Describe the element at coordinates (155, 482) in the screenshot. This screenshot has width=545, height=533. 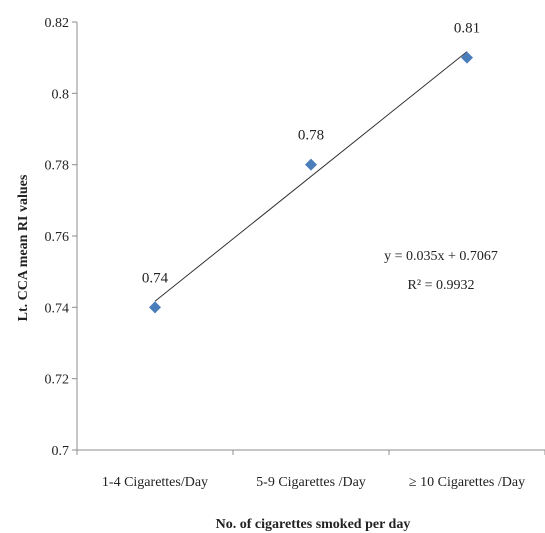
I see `x-tick-label: 1-4 Cigarettes/Day` at that location.